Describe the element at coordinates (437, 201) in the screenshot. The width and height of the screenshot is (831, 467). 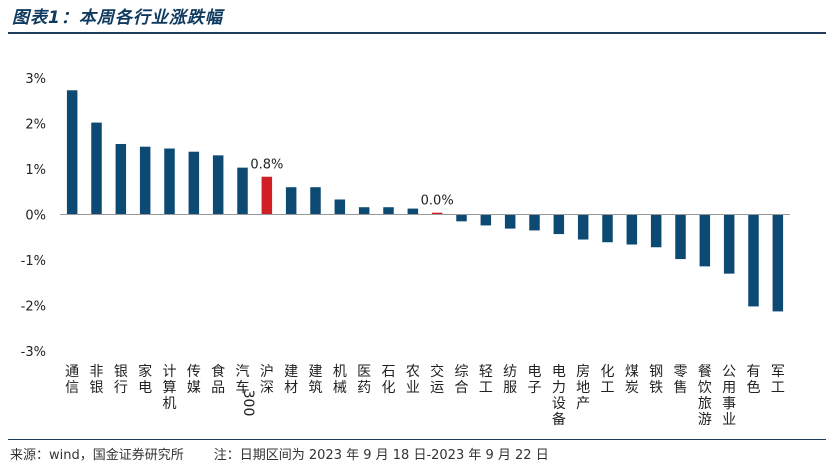
I see `data-label: 0.0%` at that location.